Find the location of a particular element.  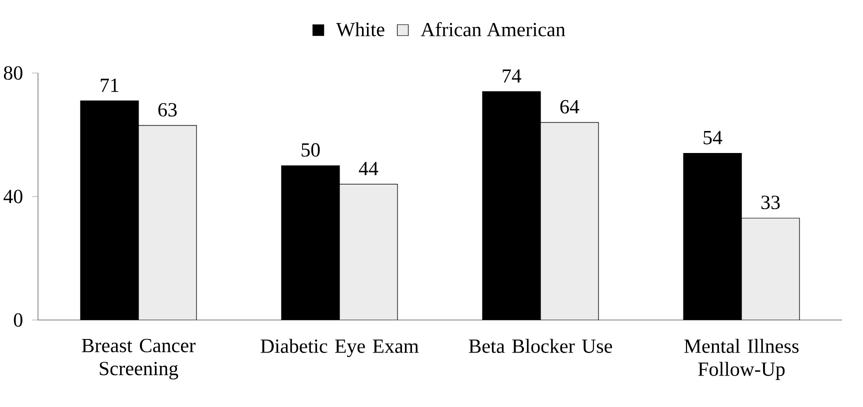

data-label: 44 is located at coordinates (368, 169).